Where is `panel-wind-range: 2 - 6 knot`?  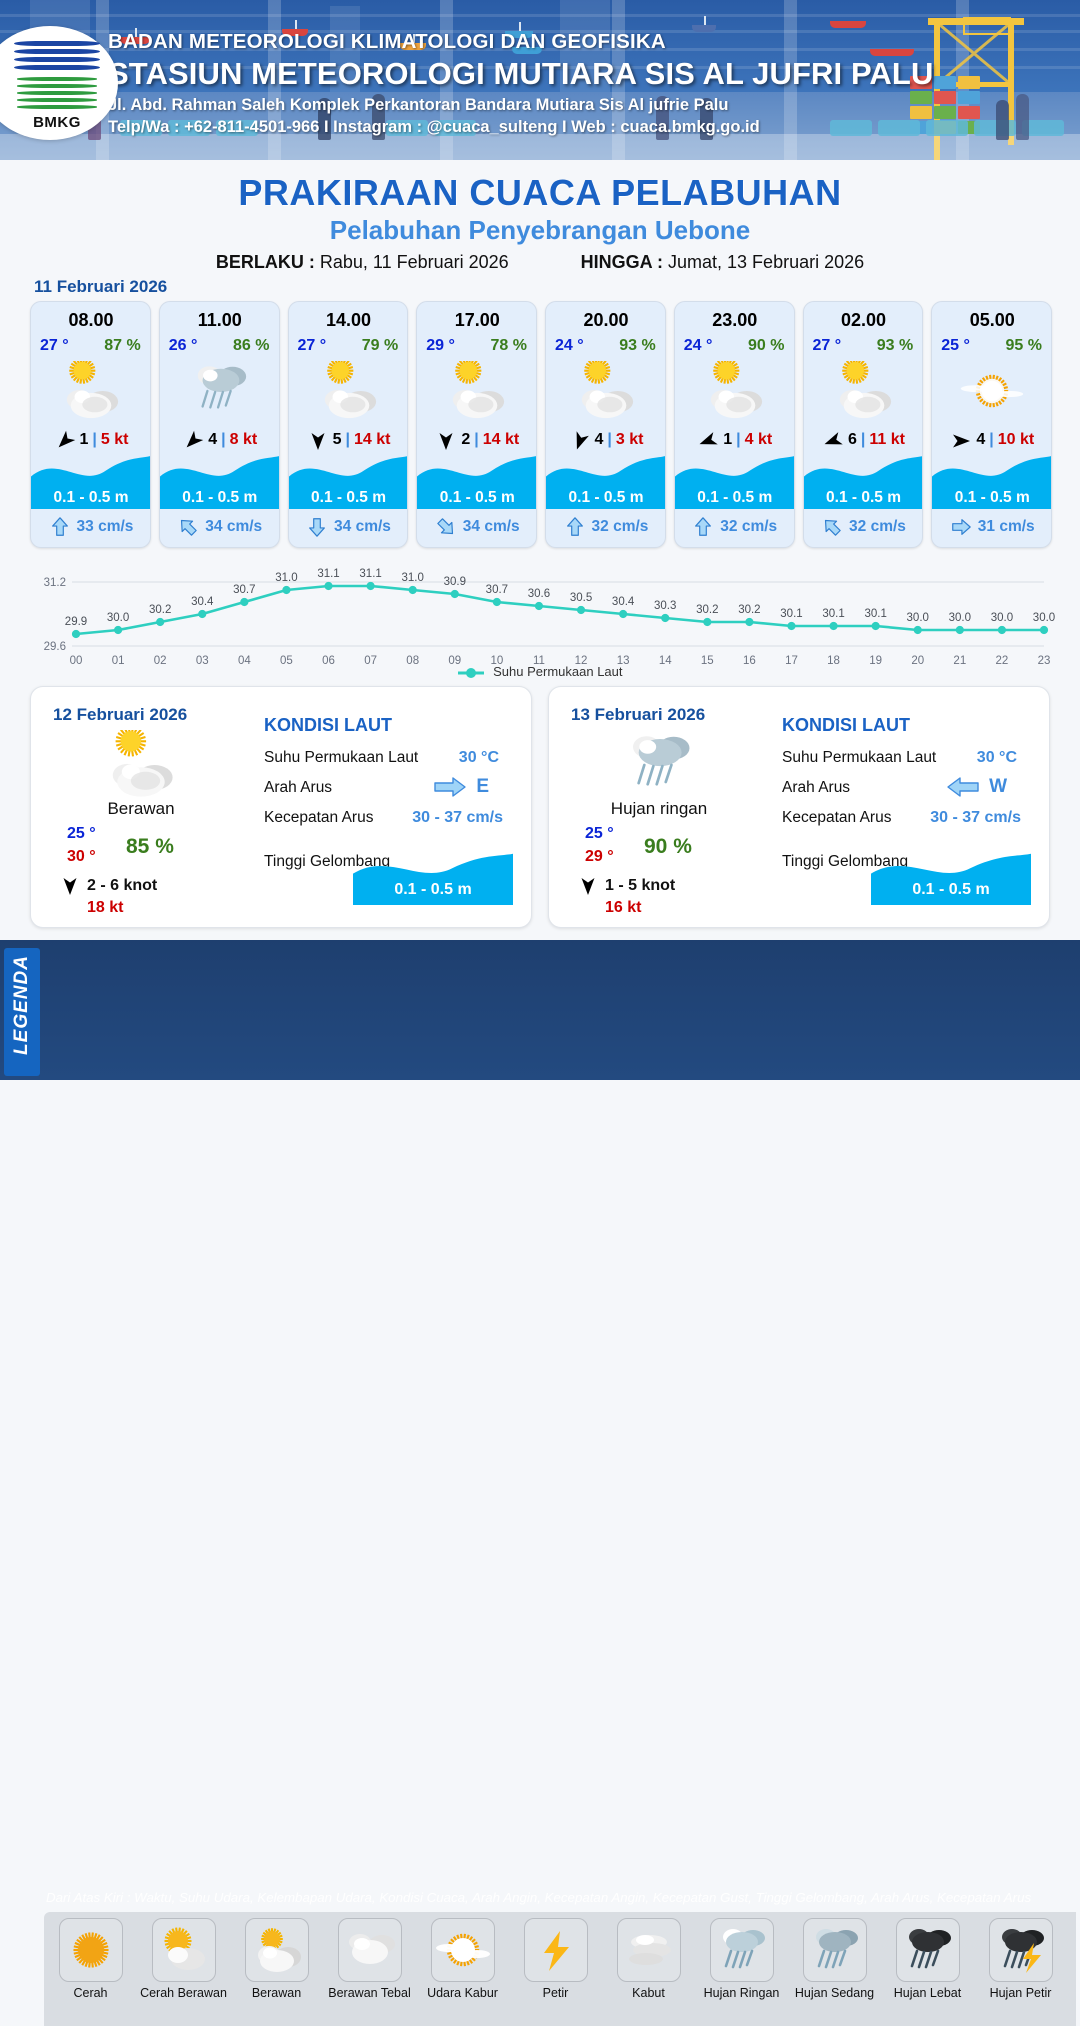
panel-wind-range: 2 - 6 knot is located at coordinates (122, 885).